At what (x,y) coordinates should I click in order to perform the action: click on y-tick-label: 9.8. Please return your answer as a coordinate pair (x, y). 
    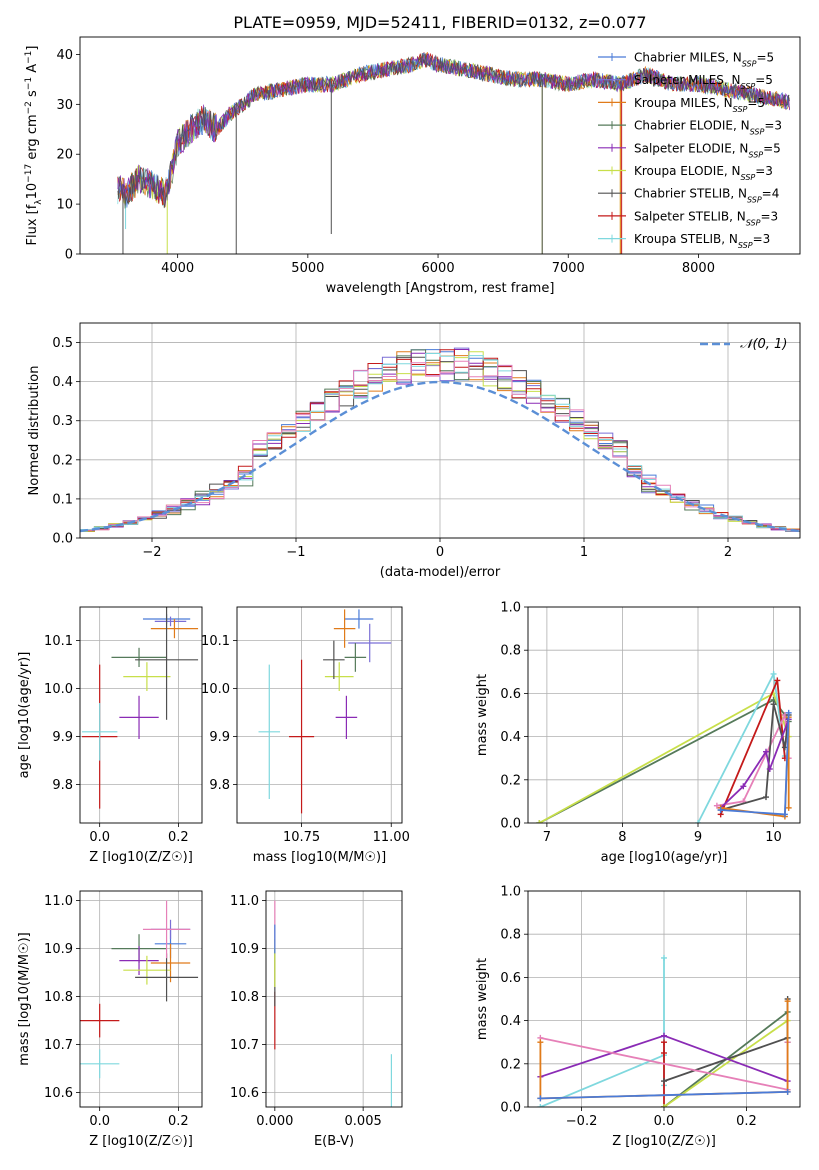
    Looking at the image, I should click on (62, 785).